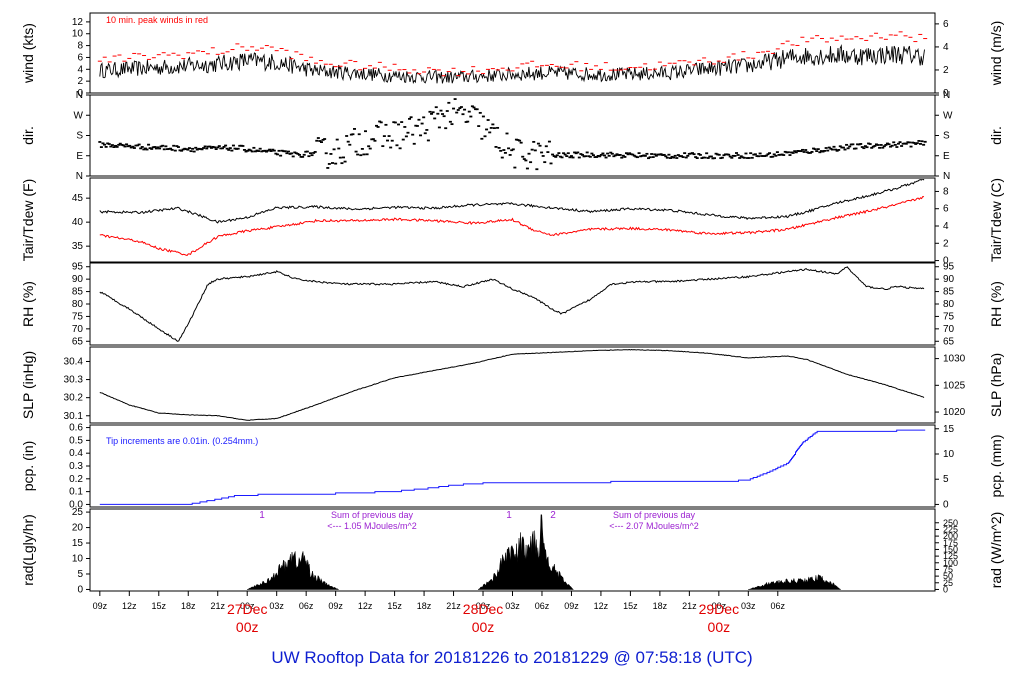 The image size is (1024, 700). Describe the element at coordinates (78, 22) in the screenshot. I see `y-tick-label: 12` at that location.